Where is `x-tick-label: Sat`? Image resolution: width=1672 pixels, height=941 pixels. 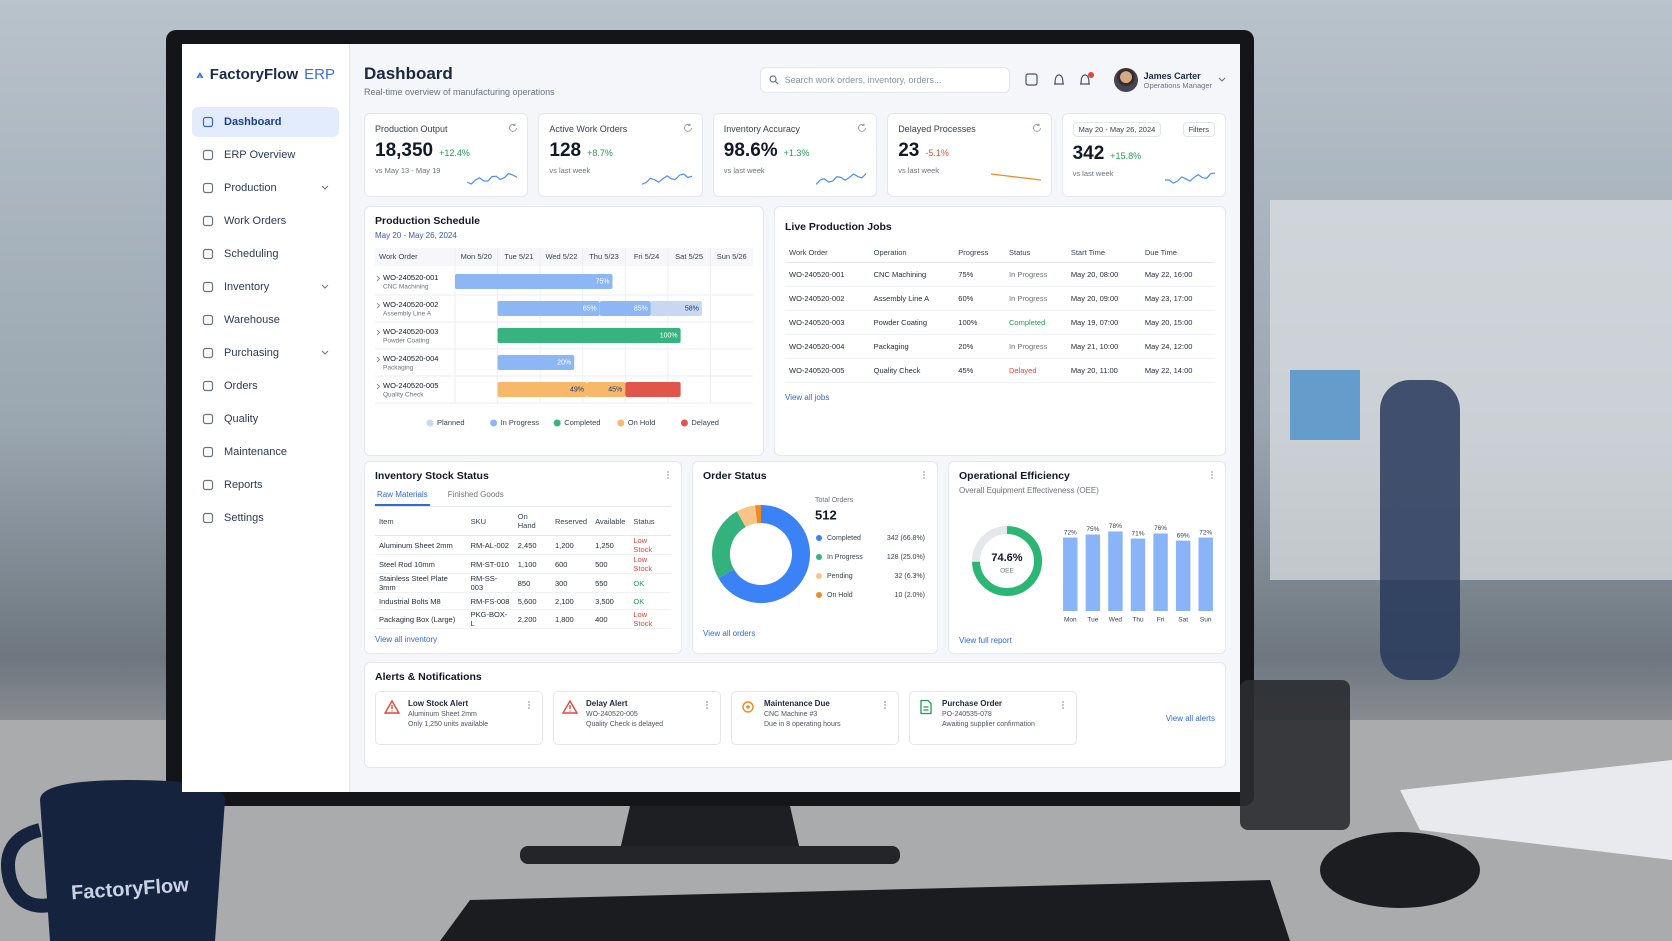
x-tick-label: Sat is located at coordinates (1183, 620).